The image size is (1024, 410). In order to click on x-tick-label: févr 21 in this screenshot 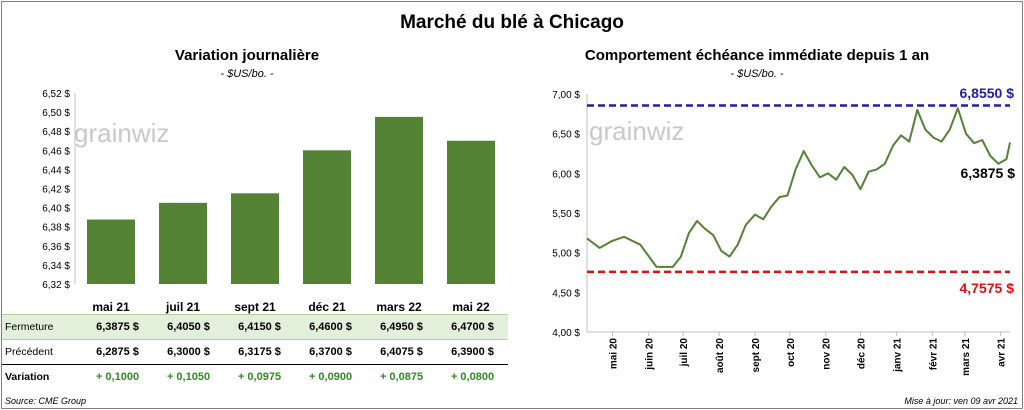, I will do `click(933, 354)`.